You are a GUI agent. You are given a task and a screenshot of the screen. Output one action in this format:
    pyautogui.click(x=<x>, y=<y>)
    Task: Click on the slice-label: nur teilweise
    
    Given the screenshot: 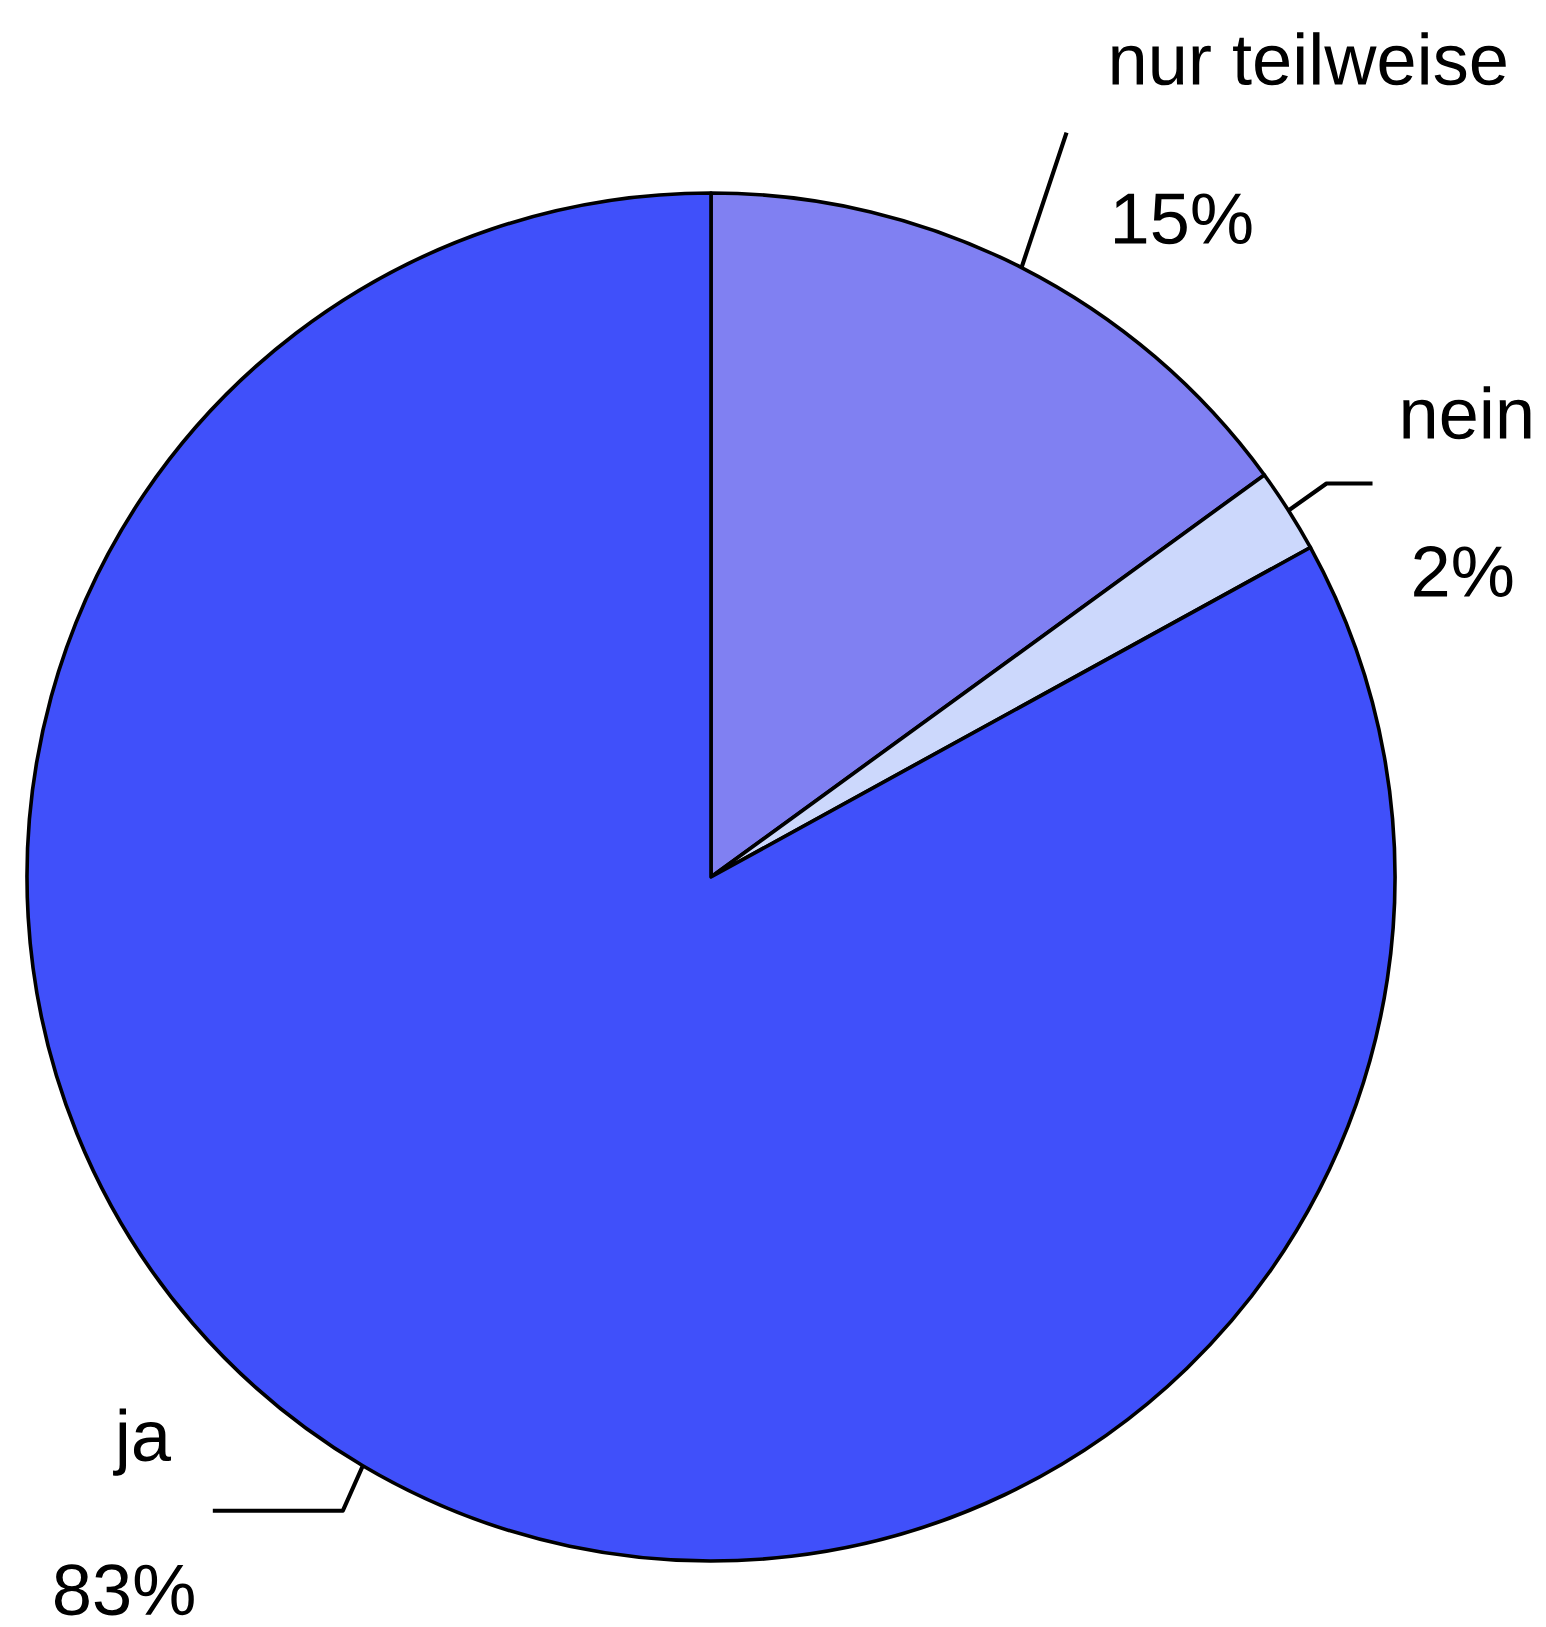 What is the action you would take?
    pyautogui.click(x=1309, y=59)
    